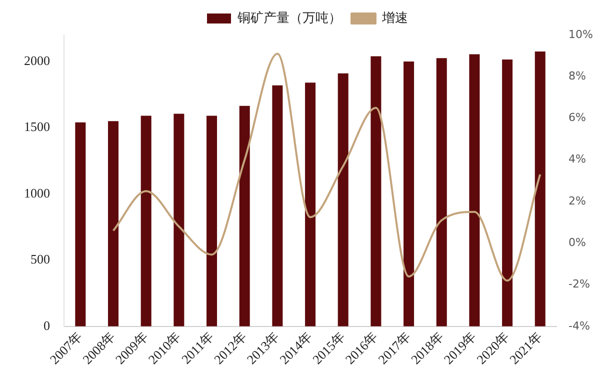 This screenshot has width=613, height=373. Describe the element at coordinates (37, 60) in the screenshot. I see `y-tick-label: 2000` at that location.